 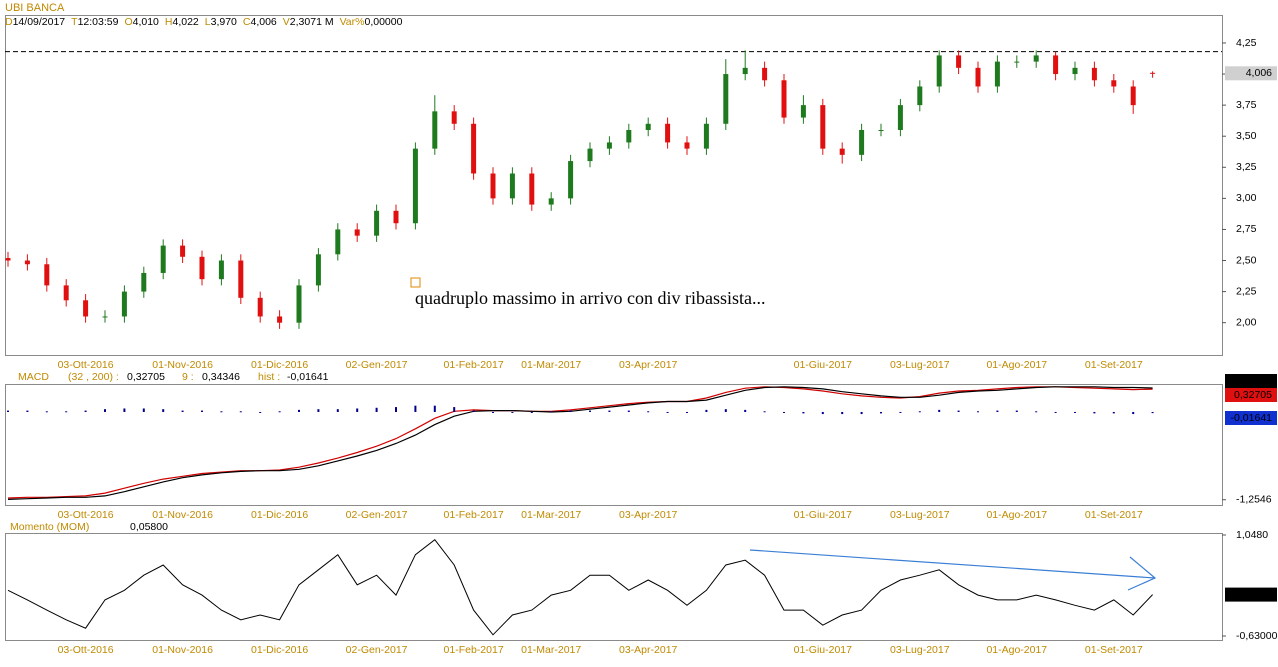 What do you see at coordinates (352, 22) in the screenshot?
I see `info-key: Var%` at bounding box center [352, 22].